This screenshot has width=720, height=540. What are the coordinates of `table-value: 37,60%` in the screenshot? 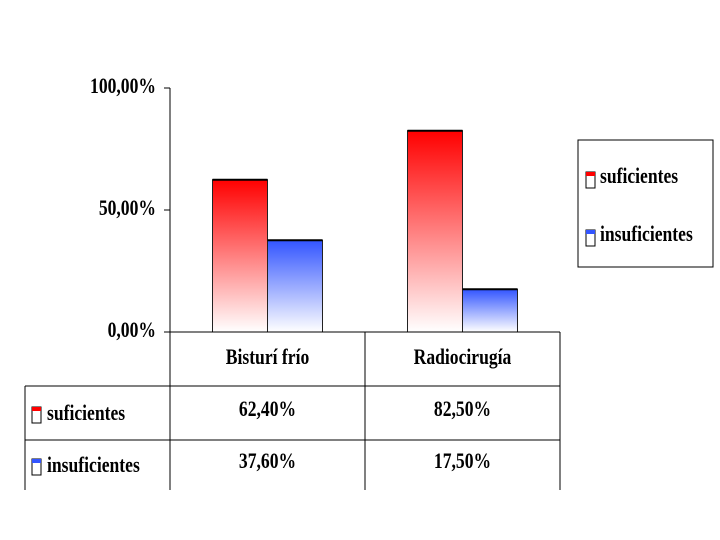 It's located at (267, 461).